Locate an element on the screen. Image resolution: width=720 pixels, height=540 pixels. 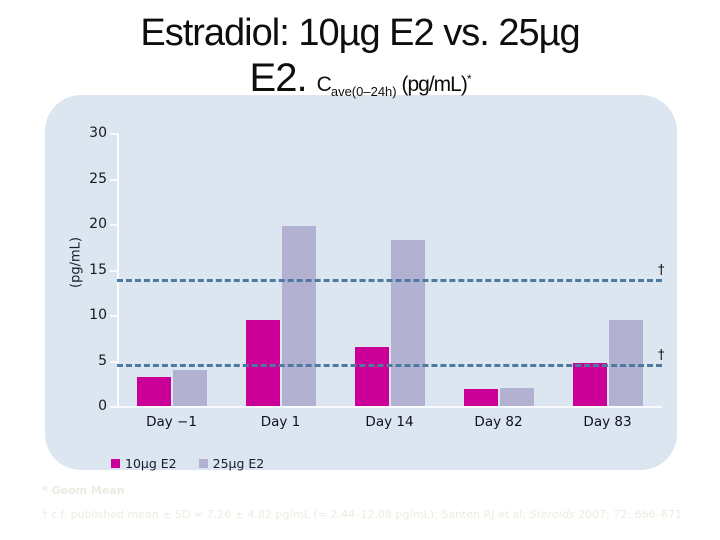
y-tick-label: 30 is located at coordinates (98, 133).